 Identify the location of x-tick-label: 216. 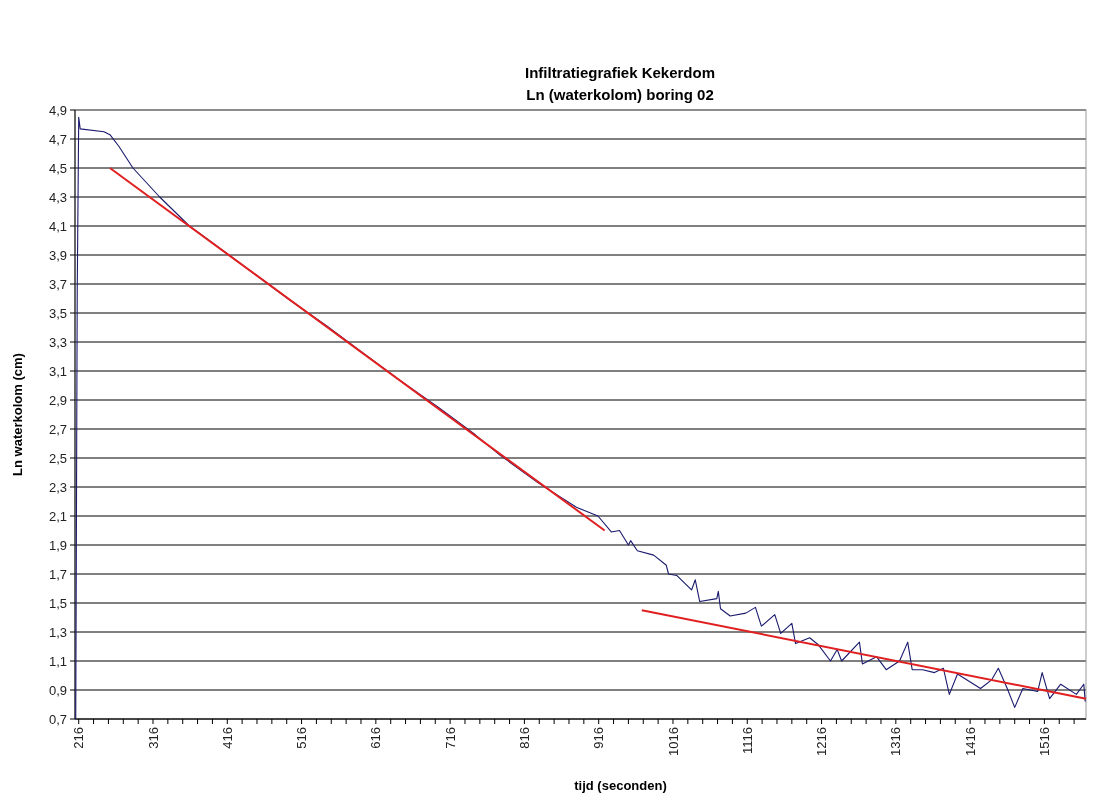
(79, 738).